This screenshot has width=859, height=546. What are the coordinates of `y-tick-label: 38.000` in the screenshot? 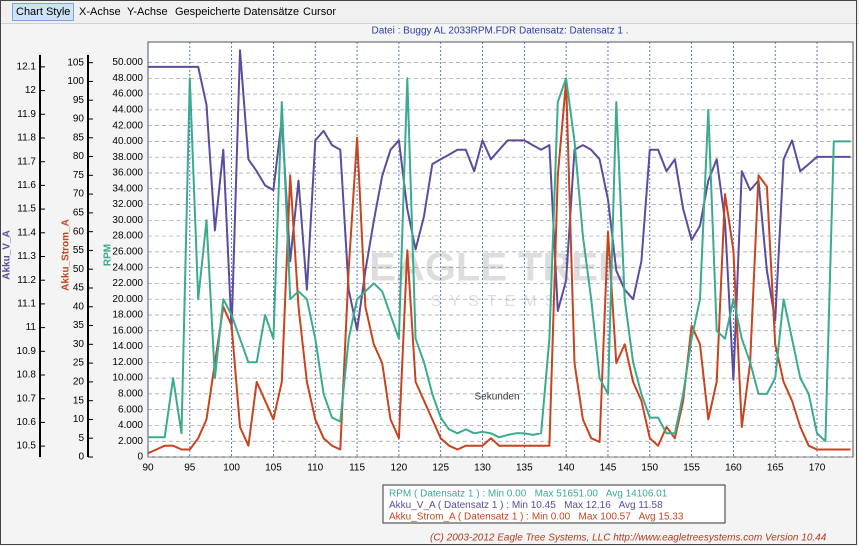 It's located at (127, 157).